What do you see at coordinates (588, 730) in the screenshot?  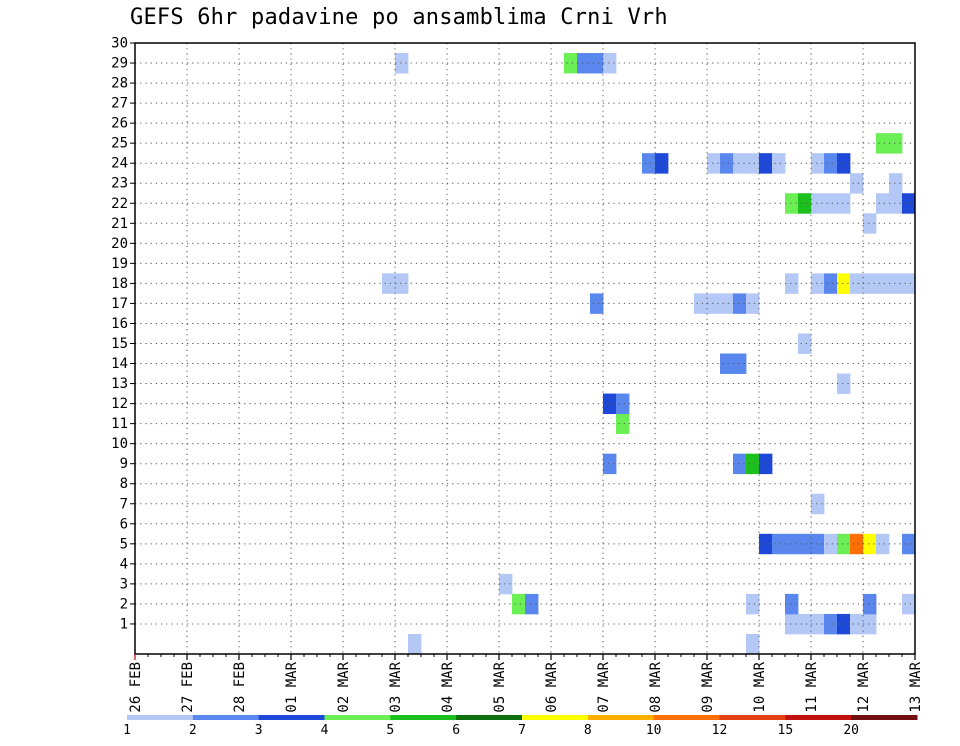 I see `legend-label: 8` at bounding box center [588, 730].